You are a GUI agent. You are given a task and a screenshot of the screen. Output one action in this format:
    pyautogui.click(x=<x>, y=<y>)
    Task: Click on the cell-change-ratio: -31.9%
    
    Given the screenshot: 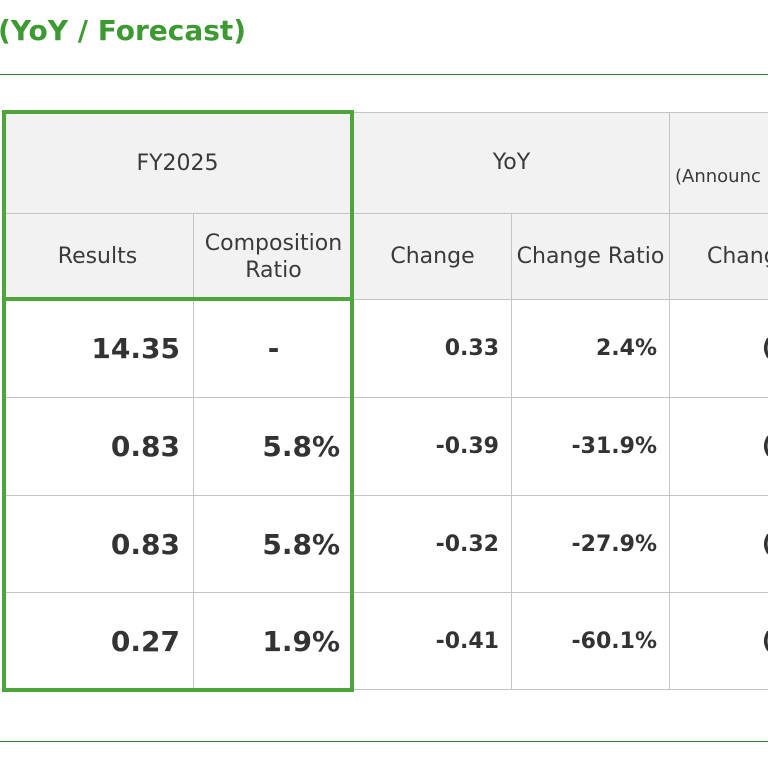 What is the action you would take?
    pyautogui.click(x=591, y=447)
    